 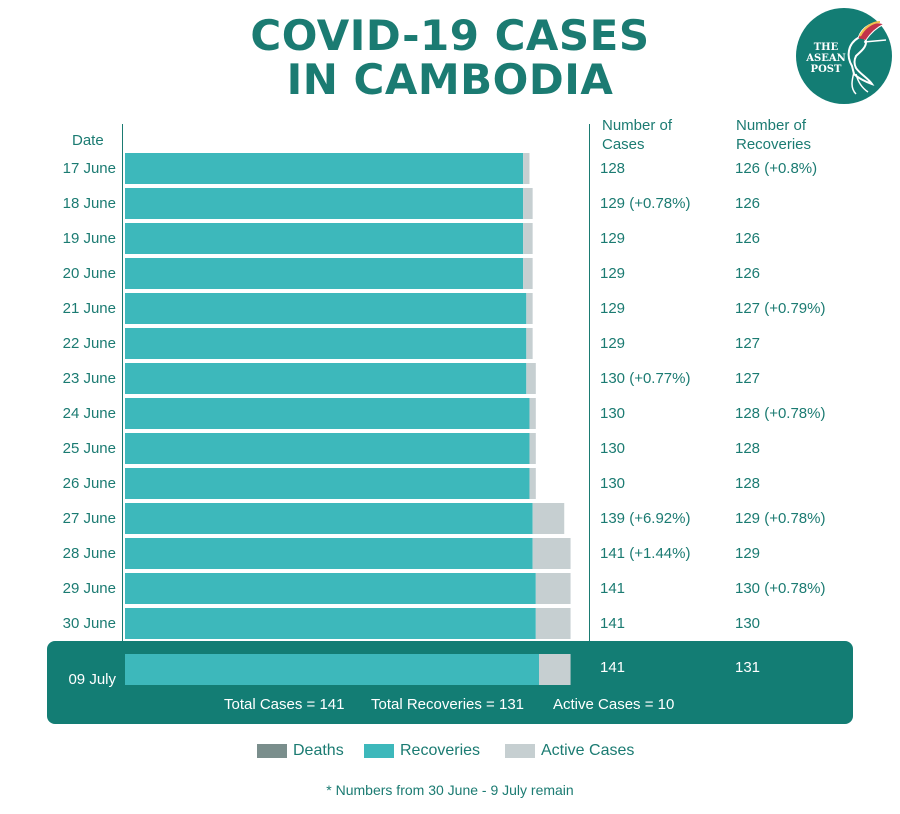 What do you see at coordinates (89, 623) in the screenshot?
I see `date-label-13: 30 June` at bounding box center [89, 623].